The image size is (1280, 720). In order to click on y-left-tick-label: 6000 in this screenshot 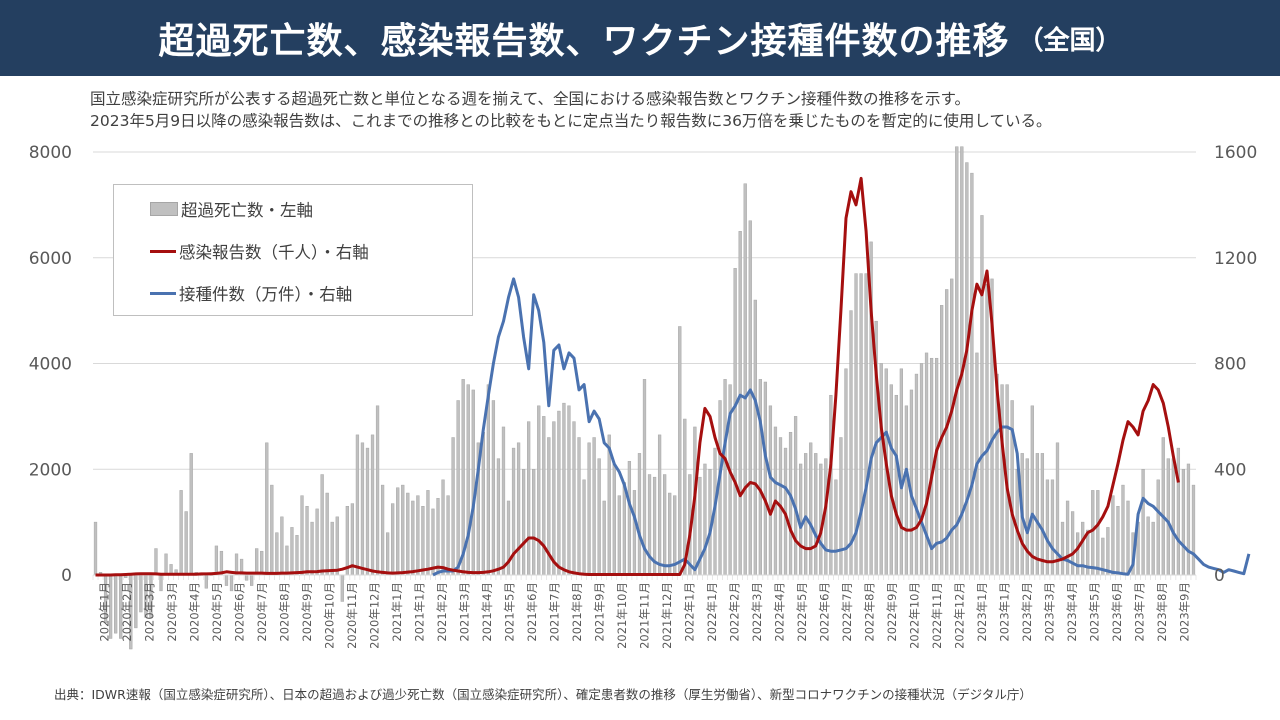, I will do `click(50, 259)`.